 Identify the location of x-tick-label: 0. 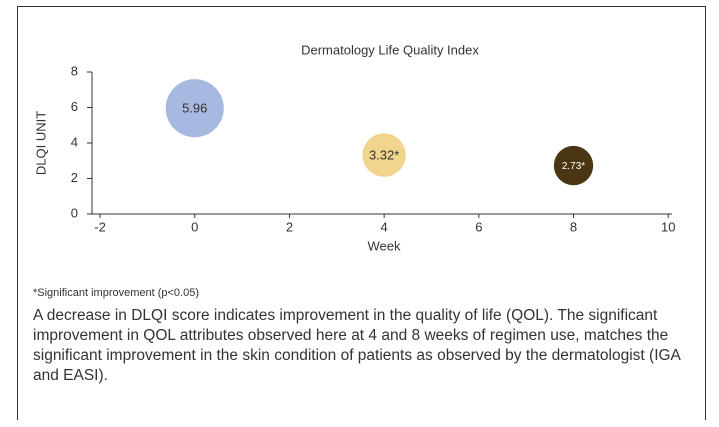
(194, 226).